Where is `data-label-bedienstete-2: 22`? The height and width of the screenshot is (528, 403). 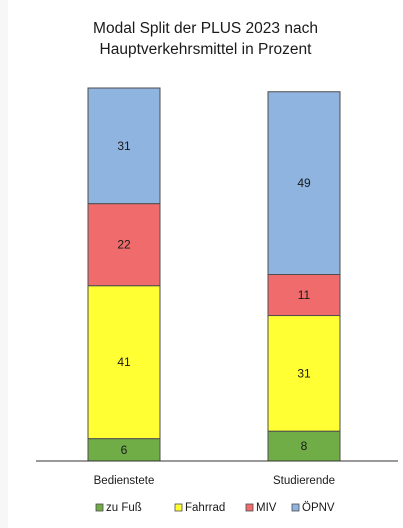
data-label-bedienstete-2: 22 is located at coordinates (124, 245).